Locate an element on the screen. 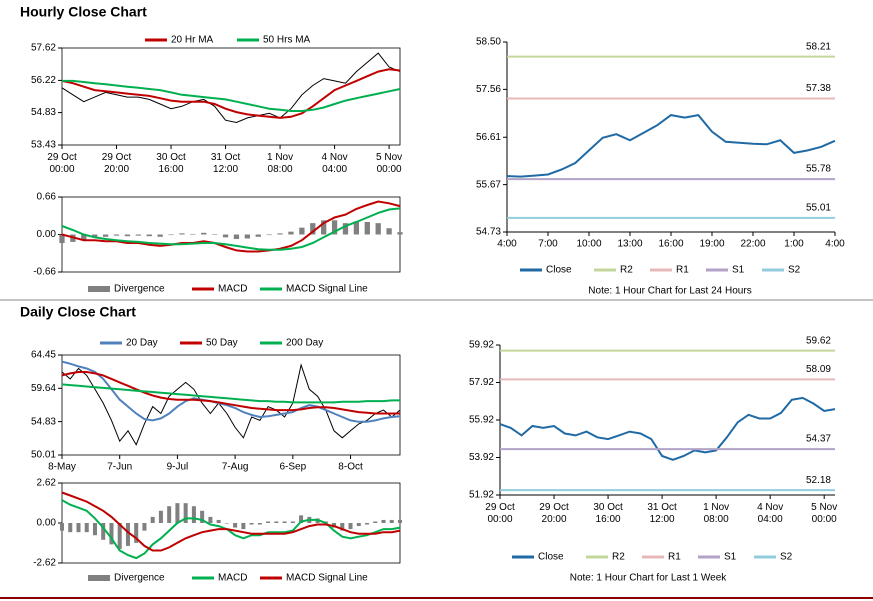 The height and width of the screenshot is (601, 873). y-tick-label: 57.92 is located at coordinates (481, 382).